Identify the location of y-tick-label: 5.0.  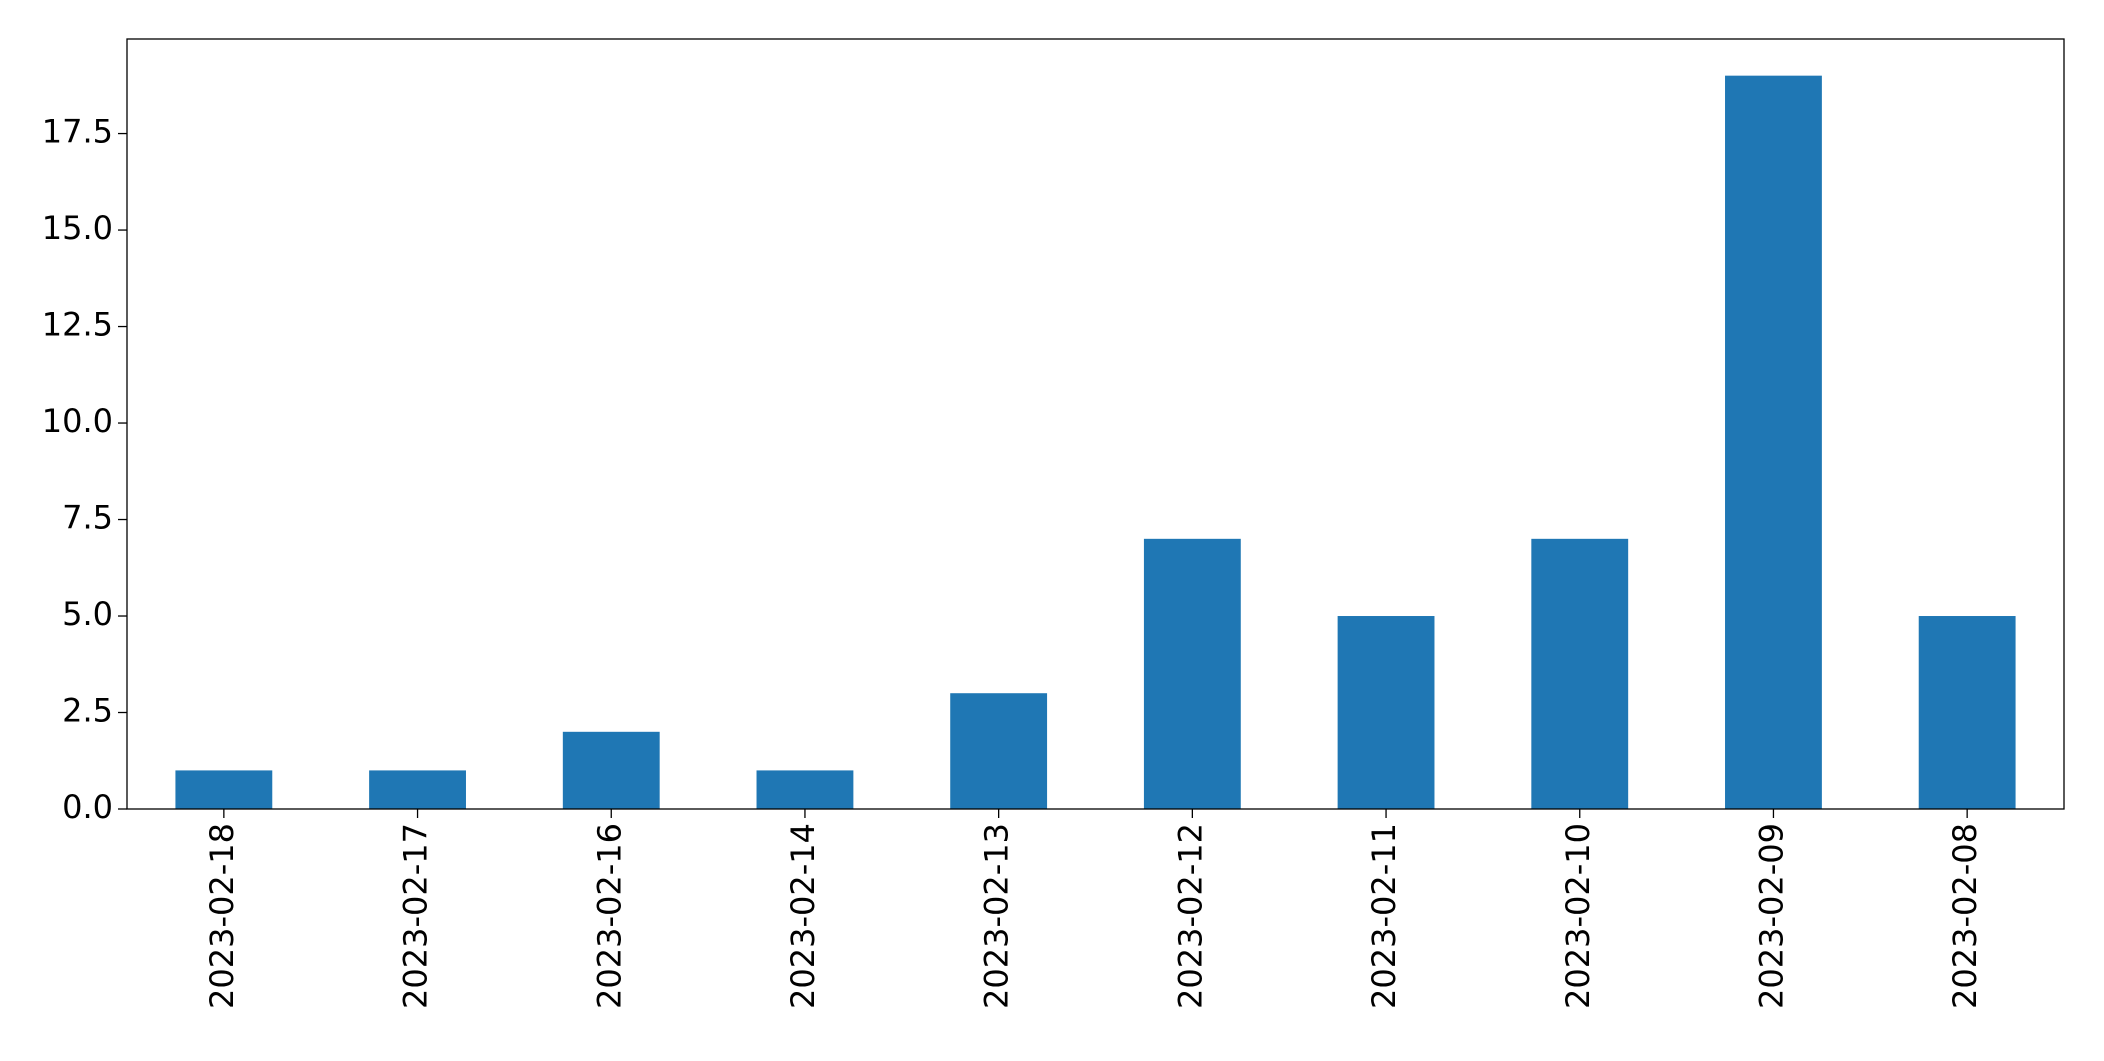
(87, 614).